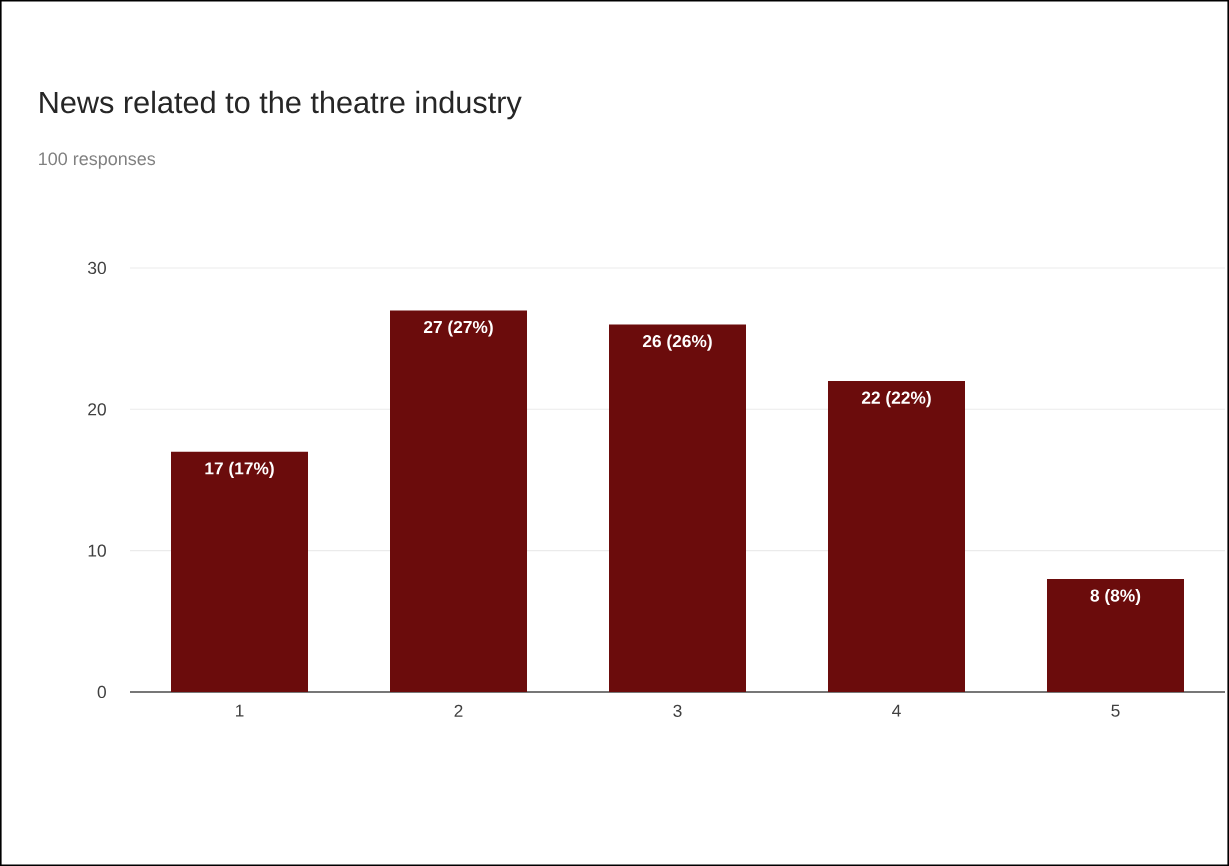 The image size is (1229, 866). I want to click on y-tick-label: 20, so click(97, 409).